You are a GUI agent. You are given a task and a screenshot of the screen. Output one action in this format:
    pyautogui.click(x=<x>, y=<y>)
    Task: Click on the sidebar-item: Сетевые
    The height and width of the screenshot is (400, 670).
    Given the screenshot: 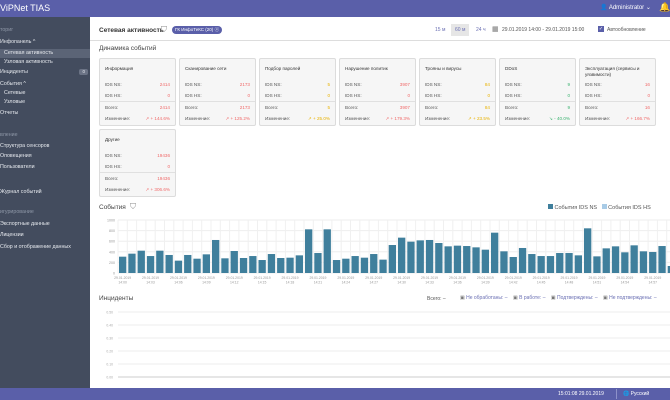 What is the action you would take?
    pyautogui.click(x=45, y=93)
    